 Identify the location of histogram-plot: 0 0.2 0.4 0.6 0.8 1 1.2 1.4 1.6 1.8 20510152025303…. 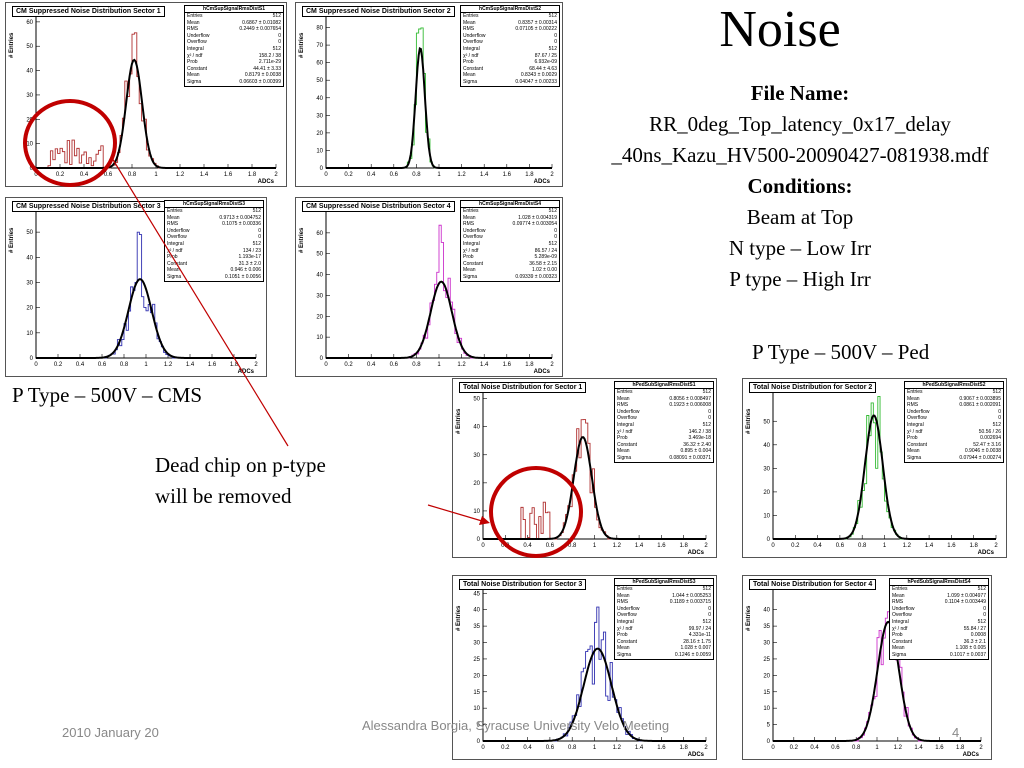
(873, 670).